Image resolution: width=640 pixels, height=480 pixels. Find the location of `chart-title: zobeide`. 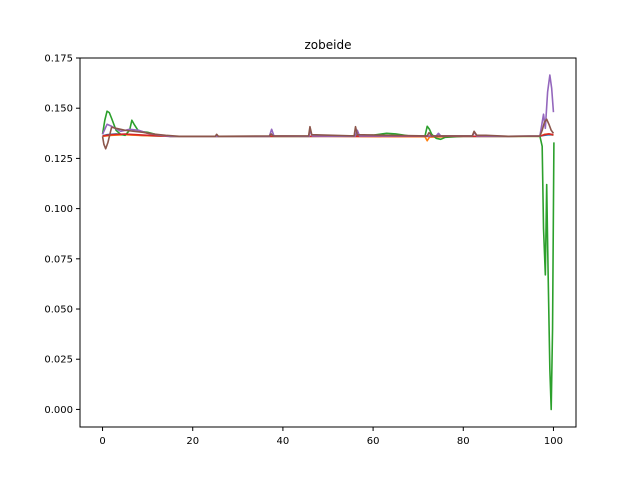

chart-title: zobeide is located at coordinates (328, 45).